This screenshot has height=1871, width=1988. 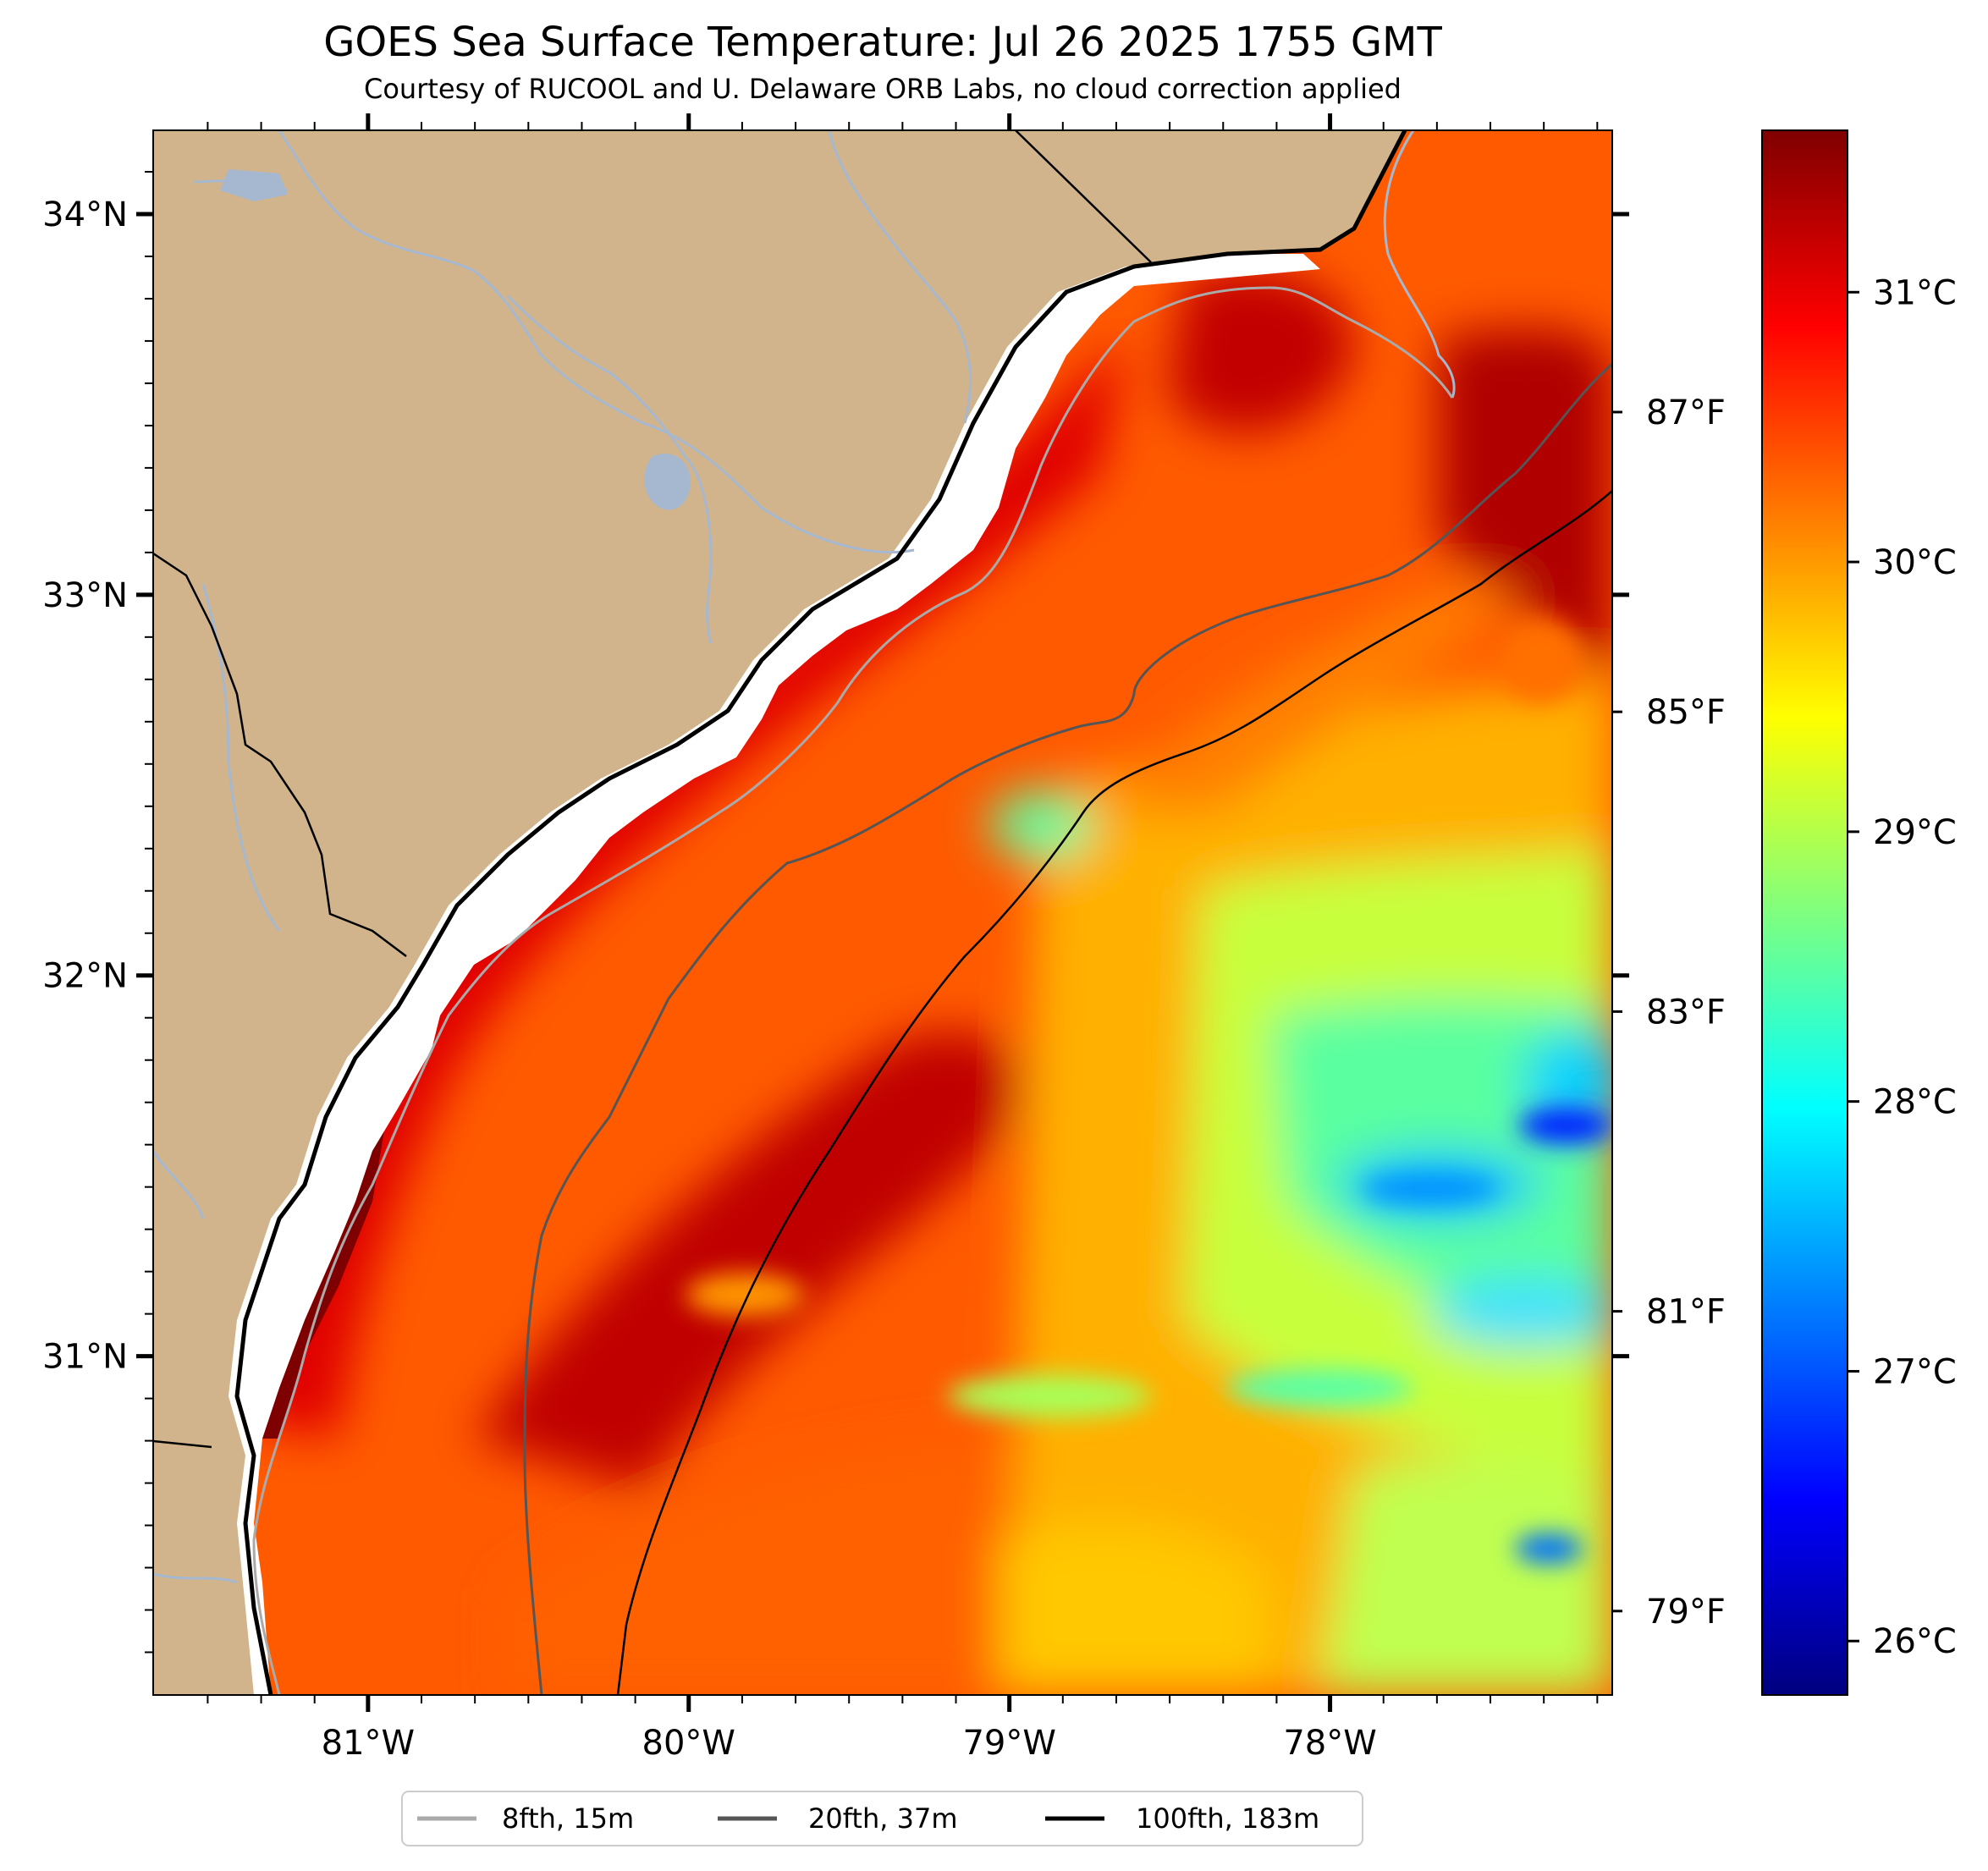 I want to click on colorbar-tick-label: 31°C, so click(x=1915, y=293).